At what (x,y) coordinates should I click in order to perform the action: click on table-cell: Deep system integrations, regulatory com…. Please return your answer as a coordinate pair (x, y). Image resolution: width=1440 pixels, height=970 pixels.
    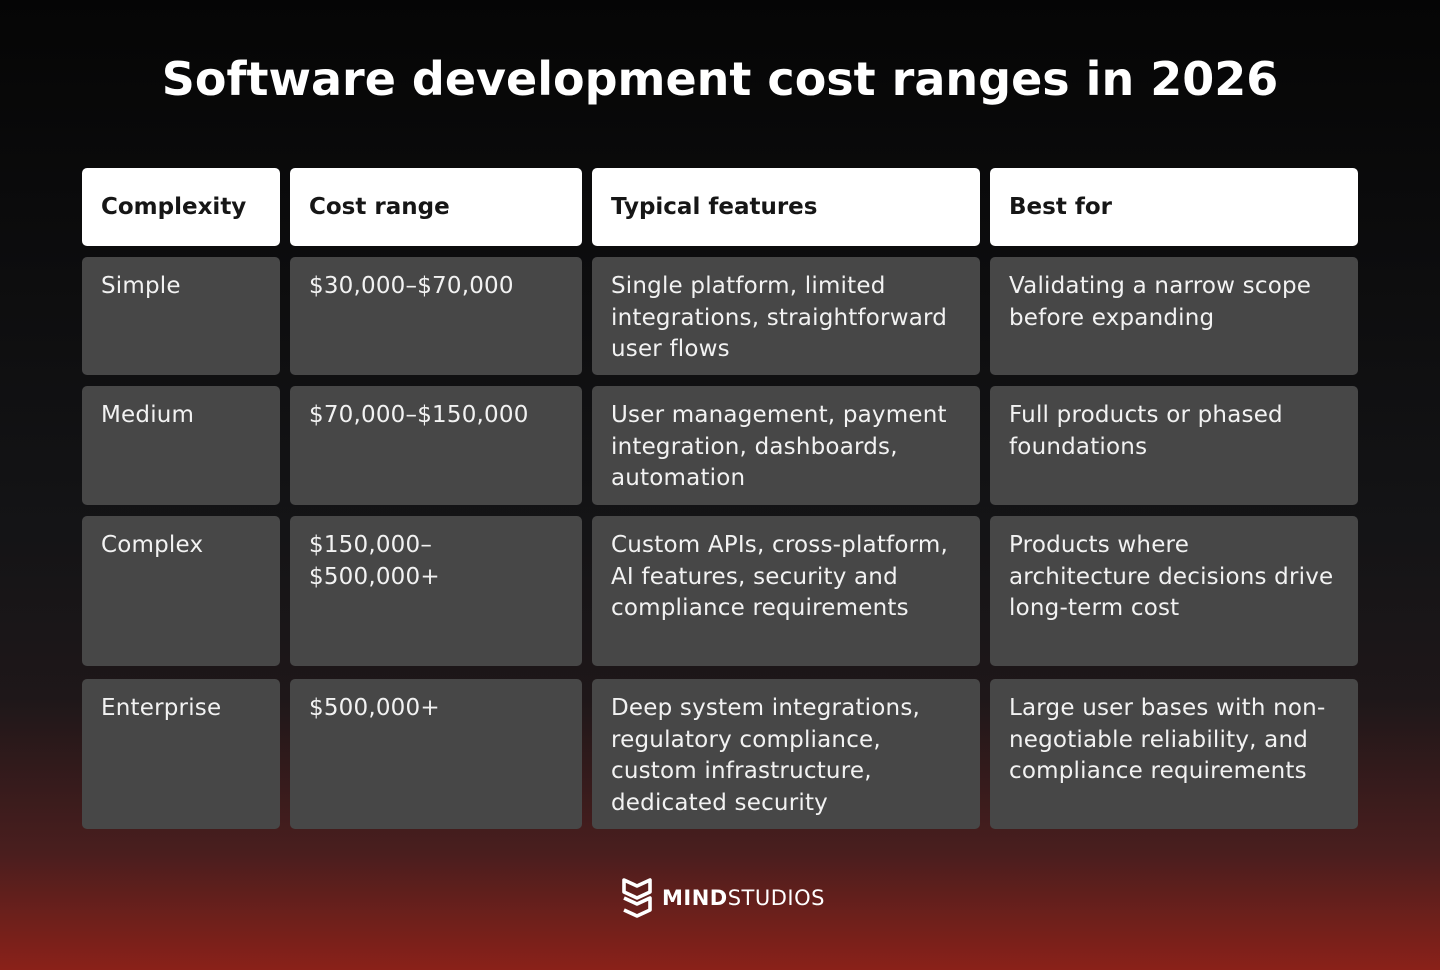
    Looking at the image, I should click on (786, 754).